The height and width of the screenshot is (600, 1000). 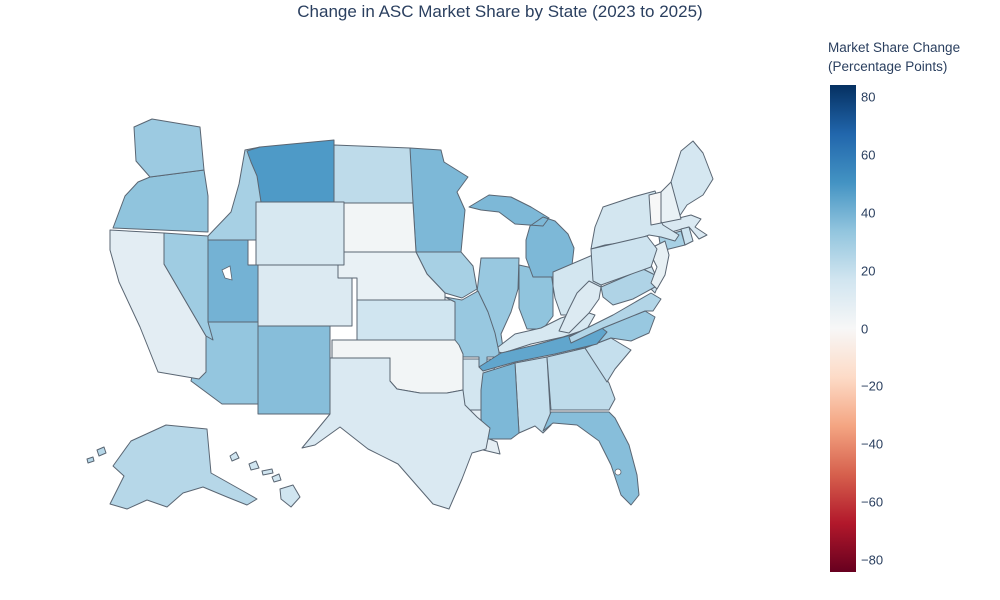 What do you see at coordinates (624, 260) in the screenshot?
I see `state-PA: Pennsylvania: 18` at bounding box center [624, 260].